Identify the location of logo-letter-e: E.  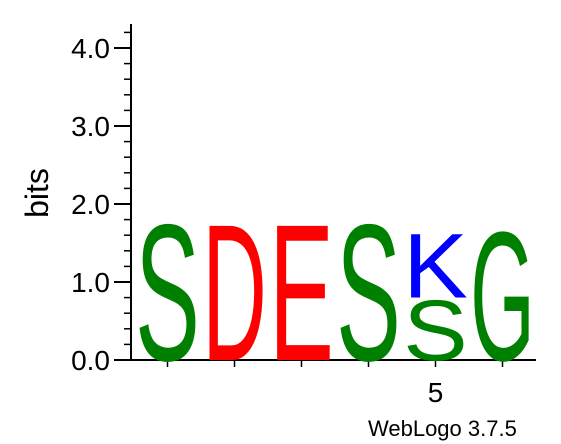
(301, 294).